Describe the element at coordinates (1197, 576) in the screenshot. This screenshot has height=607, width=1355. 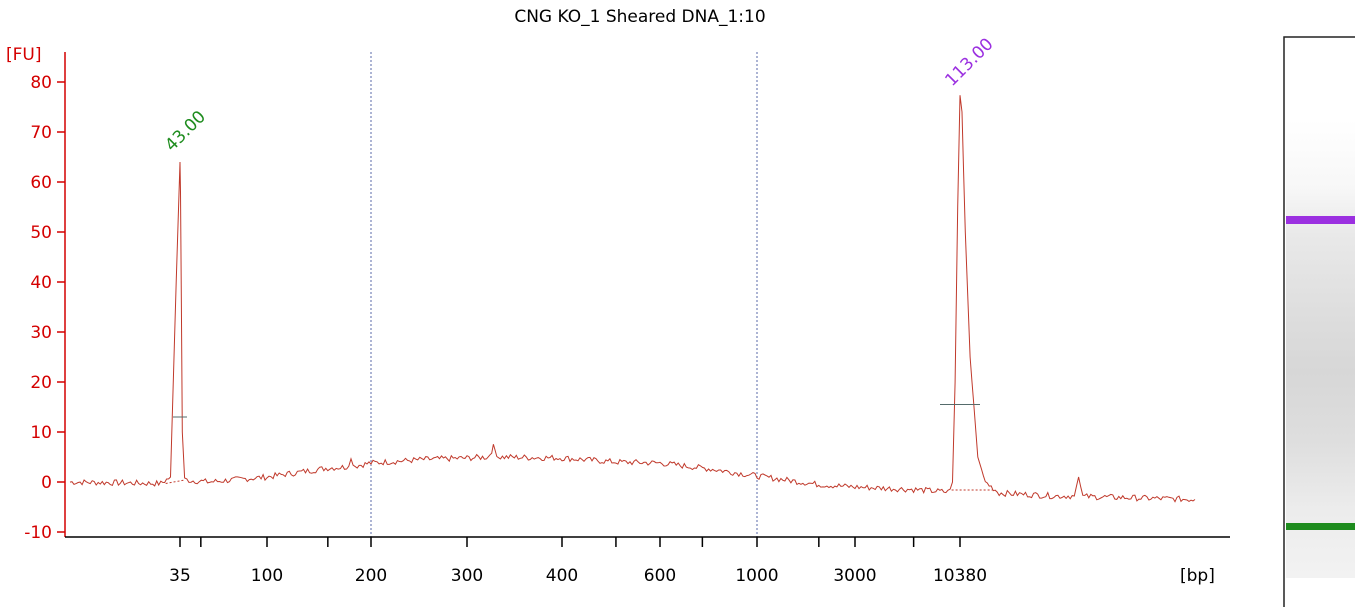
I see `x-axis-unit-label: [bp]` at that location.